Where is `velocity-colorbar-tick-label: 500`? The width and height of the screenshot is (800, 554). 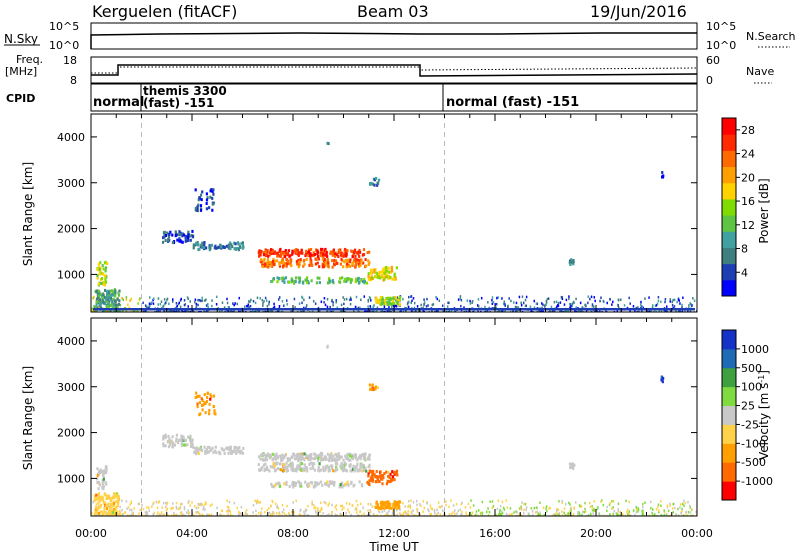 velocity-colorbar-tick-label: 500 is located at coordinates (751, 368).